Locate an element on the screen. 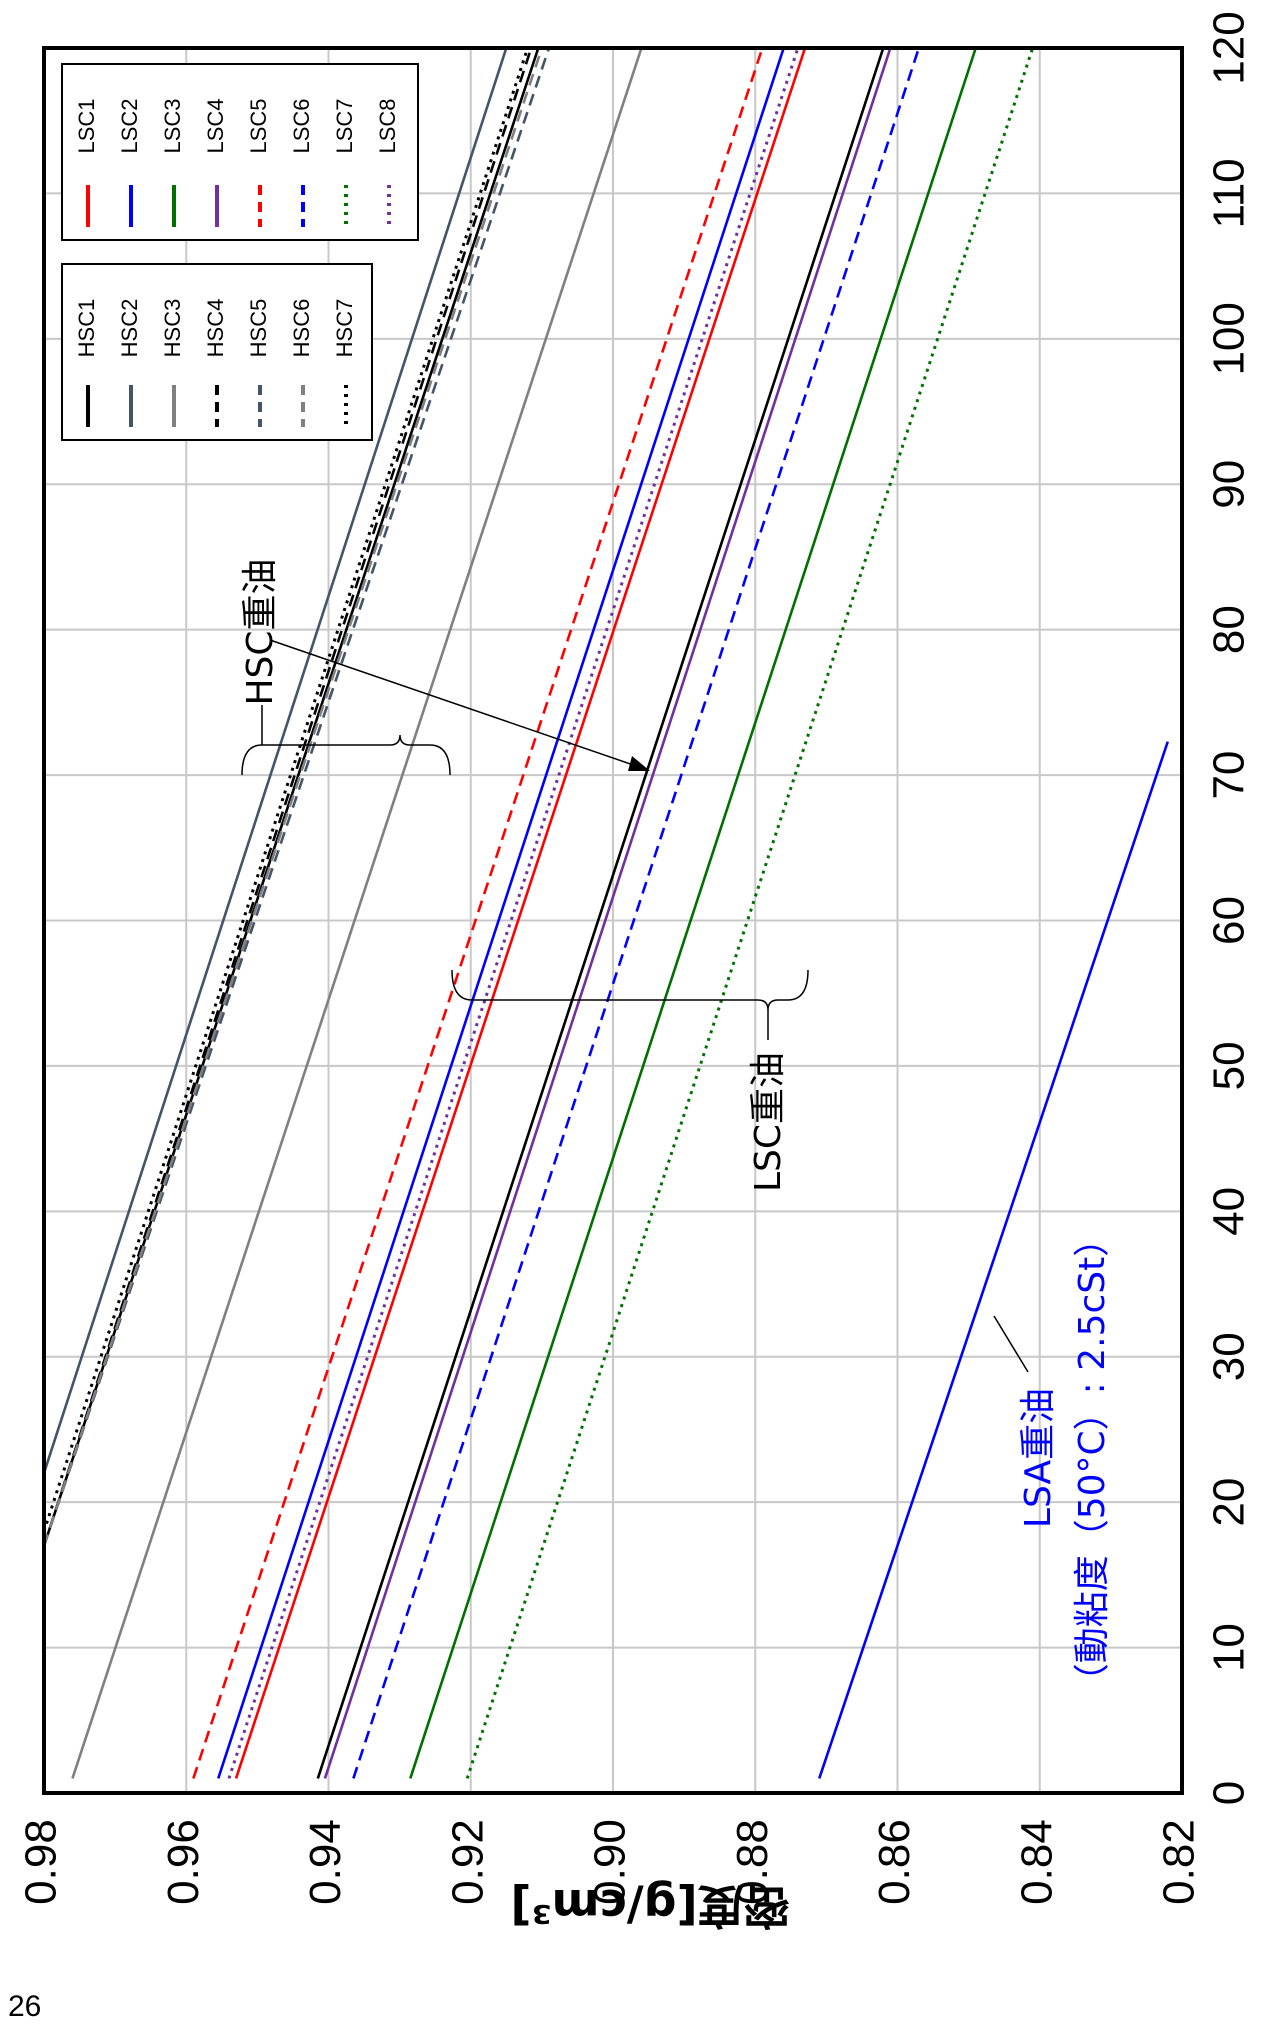  y-tick-label-0.98: 0.98 is located at coordinates (41, 1862).